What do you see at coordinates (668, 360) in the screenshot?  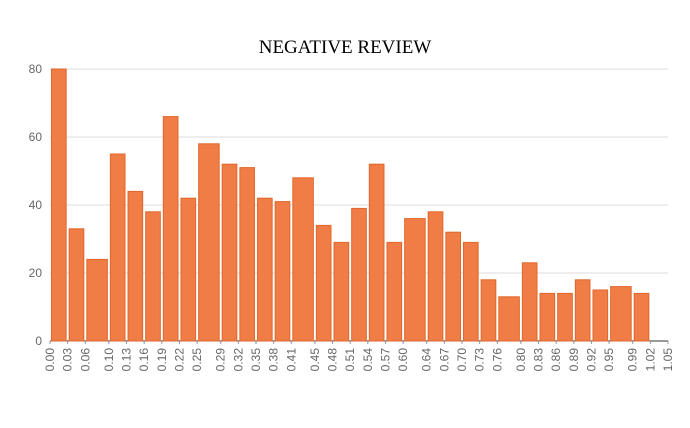 I see `x-tick-label: 1.05` at bounding box center [668, 360].